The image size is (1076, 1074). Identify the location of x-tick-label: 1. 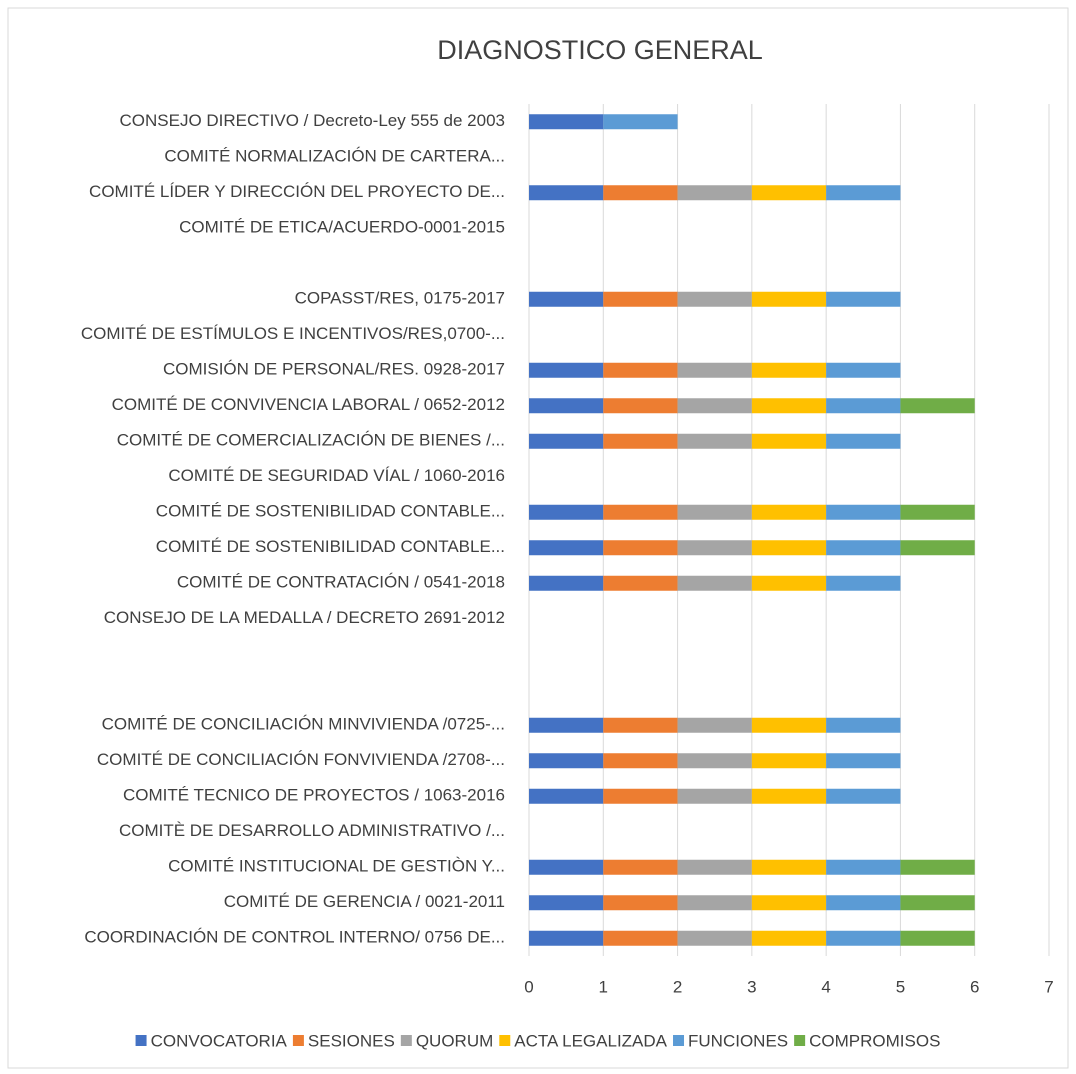
(603, 986).